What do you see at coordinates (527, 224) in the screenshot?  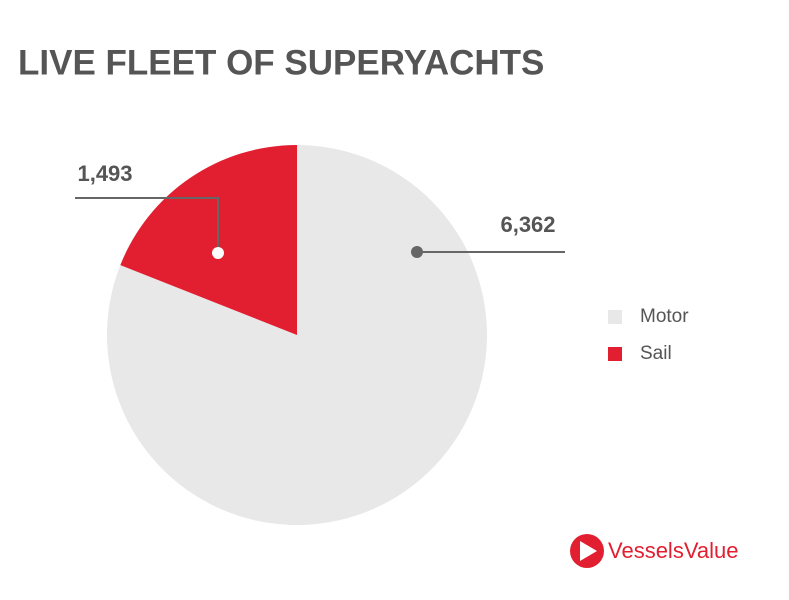 I see `data-label: 6,362` at bounding box center [527, 224].